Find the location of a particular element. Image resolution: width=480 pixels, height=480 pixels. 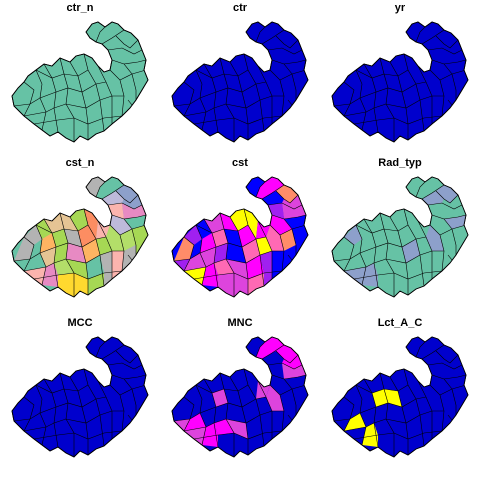

map-panel-ctr-n: ctr_n is located at coordinates (80, 80).